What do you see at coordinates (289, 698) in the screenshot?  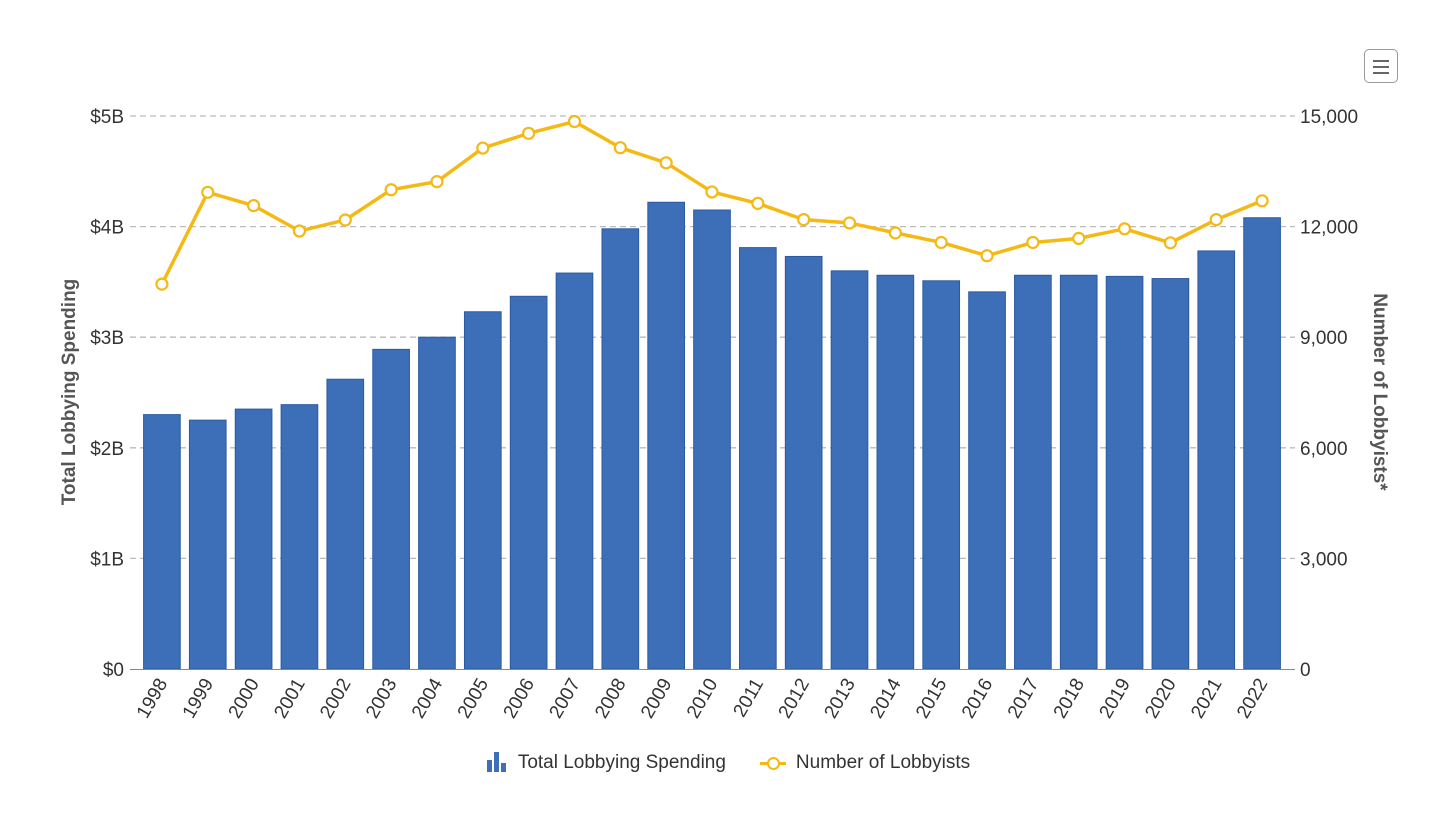 I see `x-tick-label: 2001` at bounding box center [289, 698].